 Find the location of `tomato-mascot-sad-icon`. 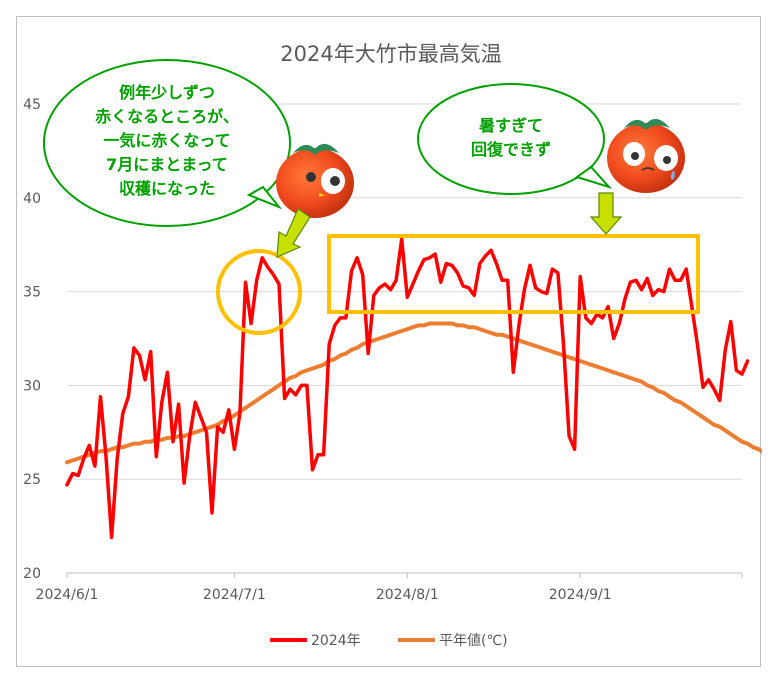

tomato-mascot-sad-icon is located at coordinates (646, 155).